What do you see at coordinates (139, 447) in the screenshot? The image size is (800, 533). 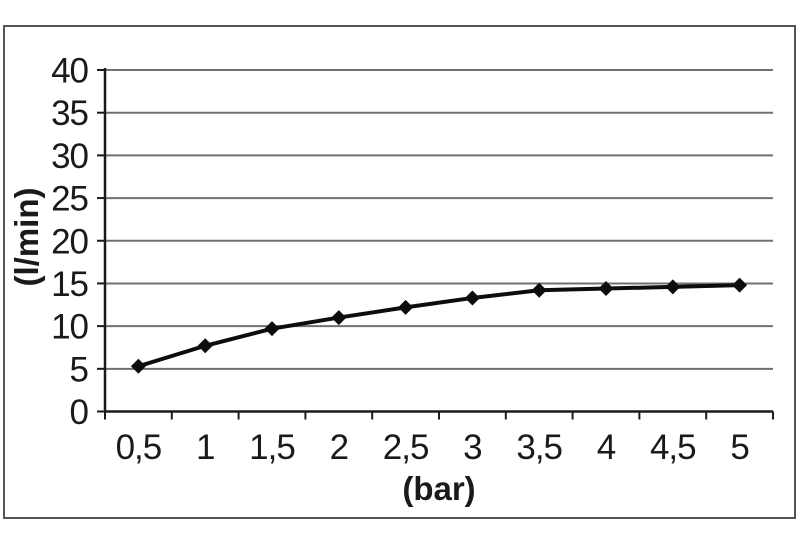 I see `x-tick-label-0,5: 0,5` at bounding box center [139, 447].